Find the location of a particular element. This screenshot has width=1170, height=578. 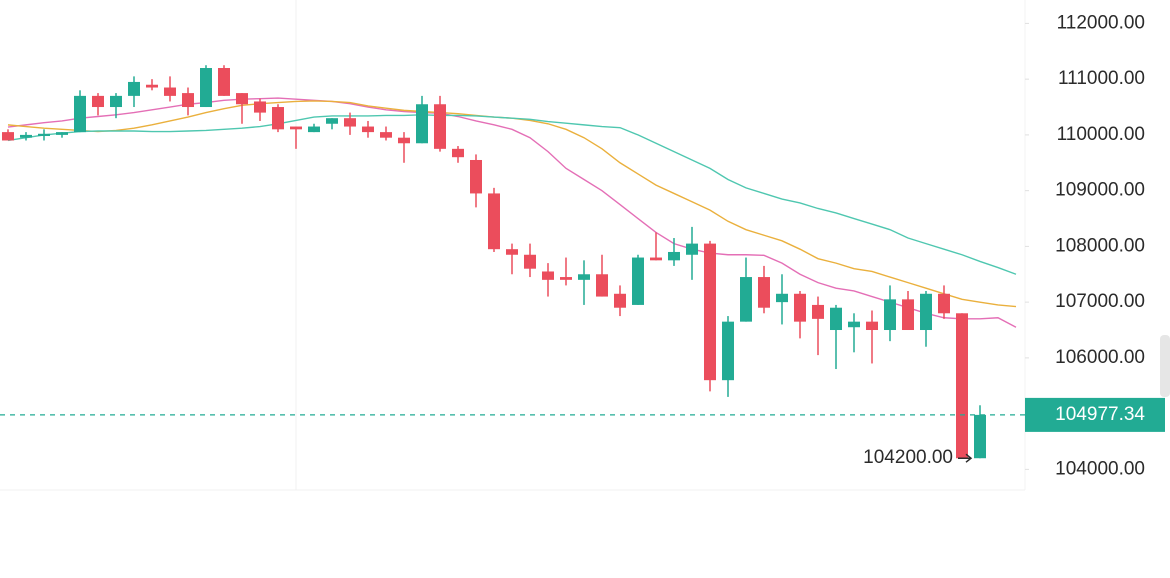

y-tick-label: 109000.00 is located at coordinates (1100, 190).